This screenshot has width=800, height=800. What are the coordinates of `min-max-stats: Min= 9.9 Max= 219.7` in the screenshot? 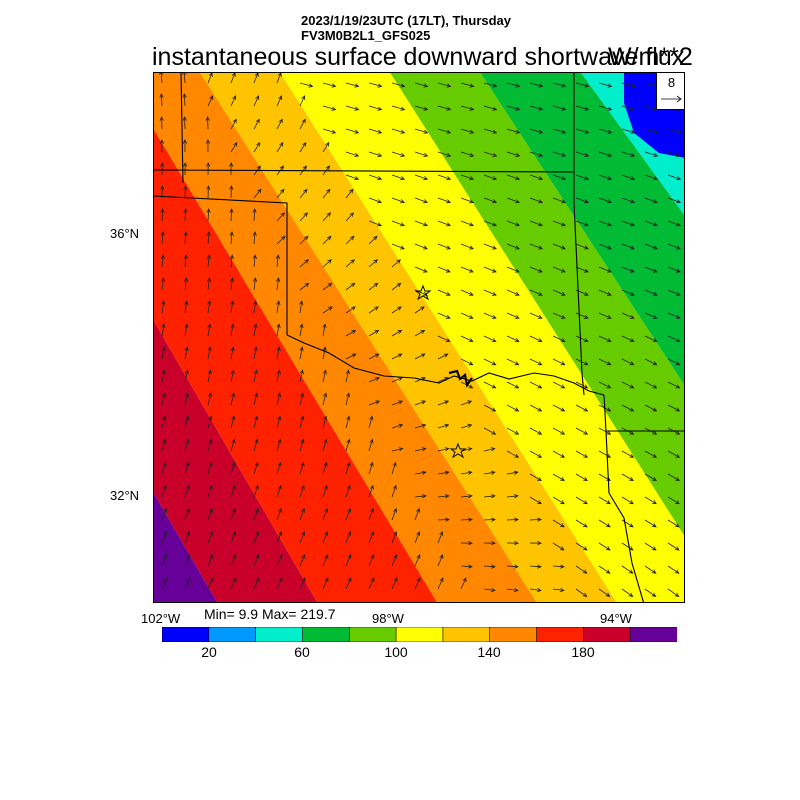 It's located at (270, 614).